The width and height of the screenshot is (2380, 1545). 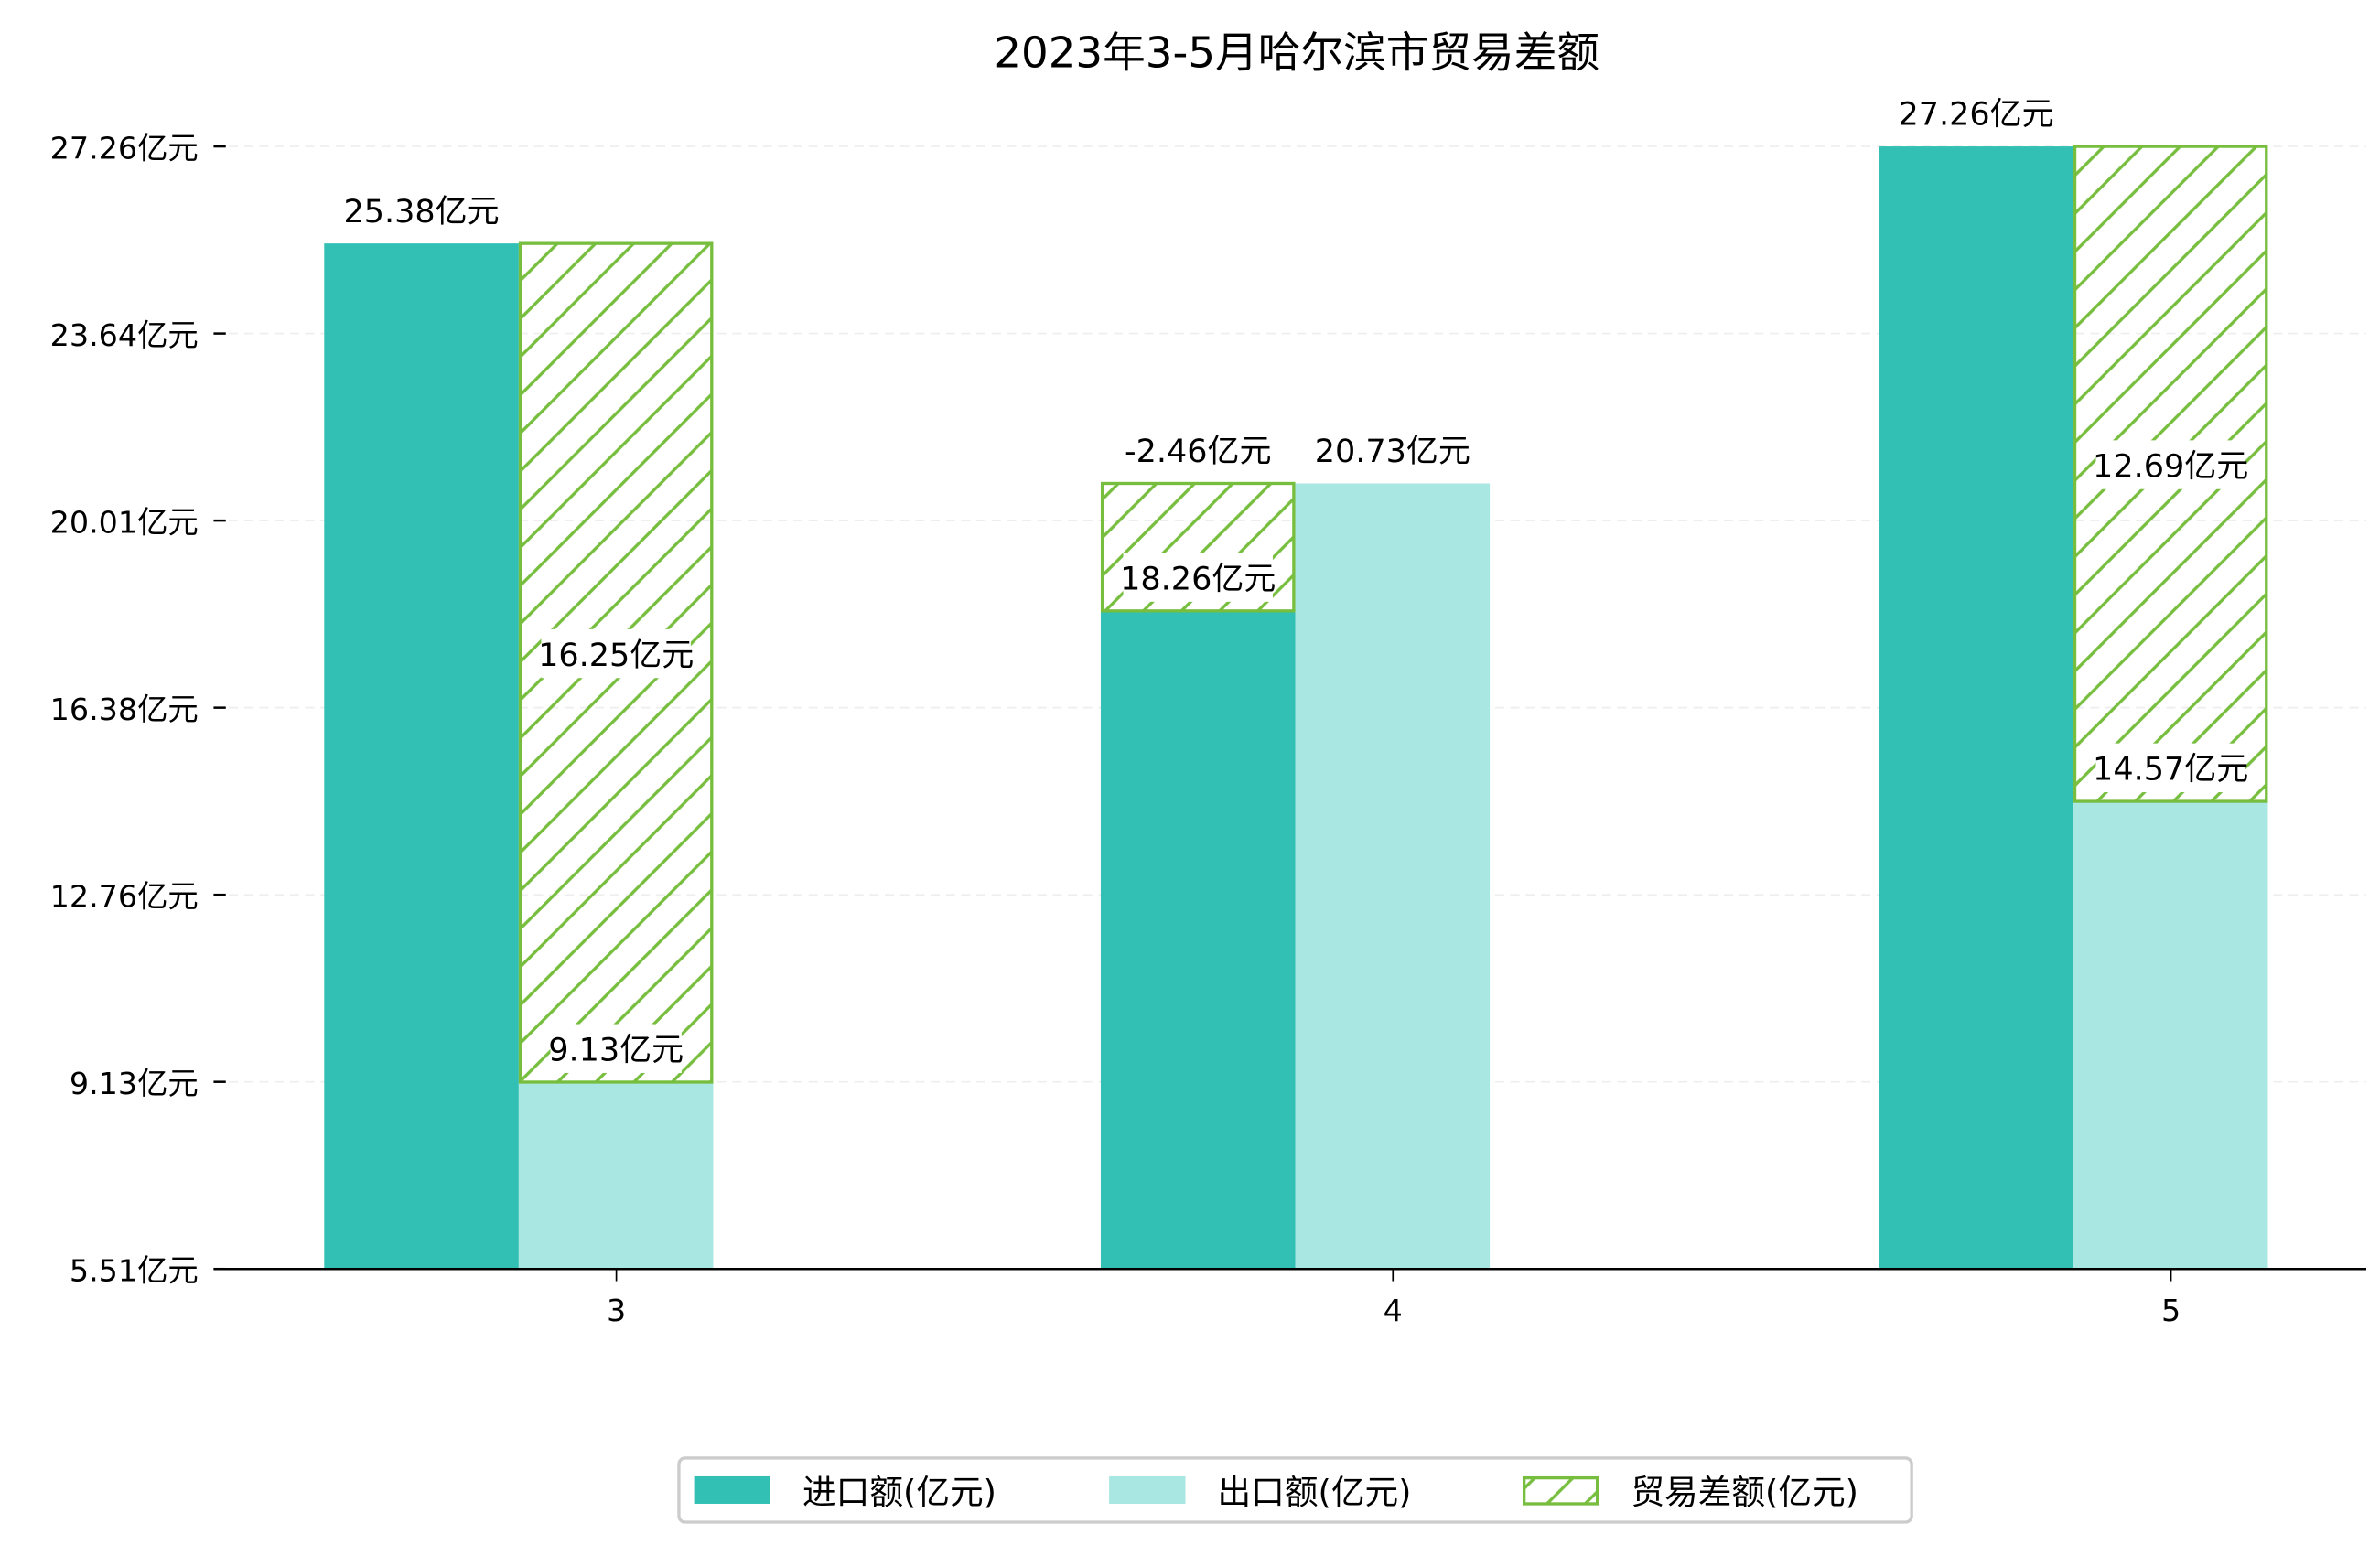 What do you see at coordinates (616, 1310) in the screenshot?
I see `x-tick-label: 3` at bounding box center [616, 1310].